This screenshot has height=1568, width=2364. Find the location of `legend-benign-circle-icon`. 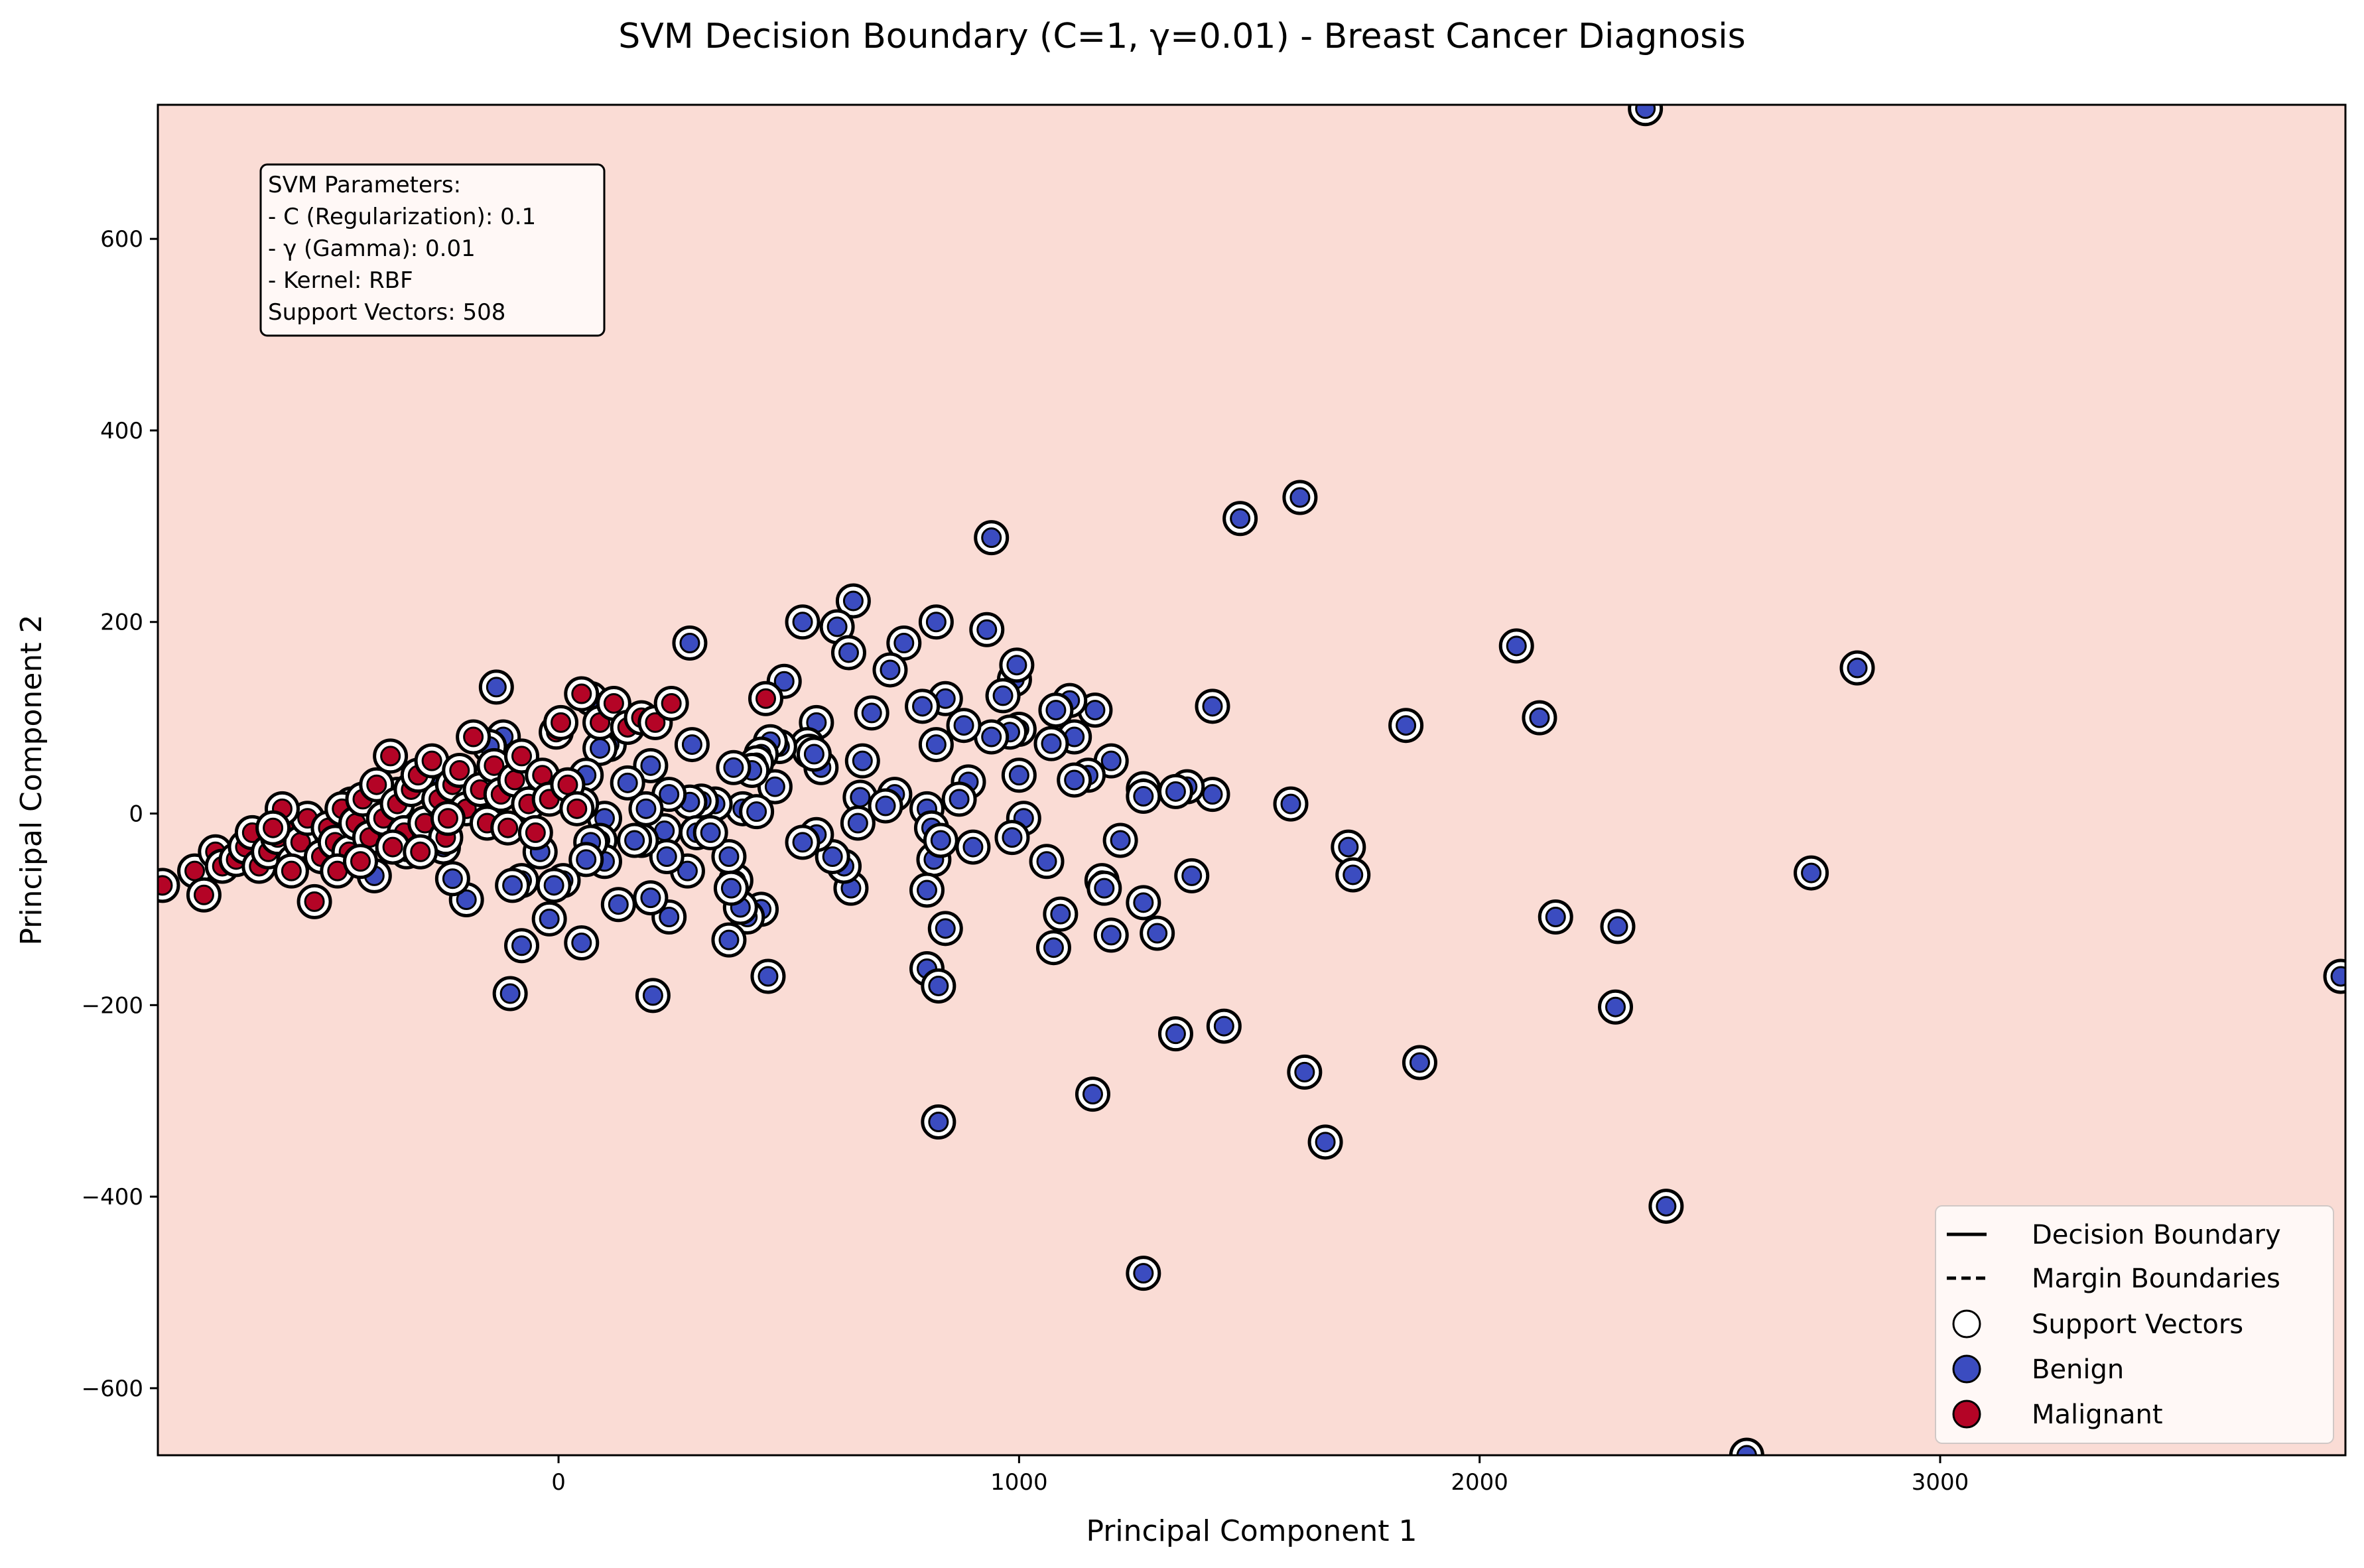

legend-benign-circle-icon is located at coordinates (1966, 1369).